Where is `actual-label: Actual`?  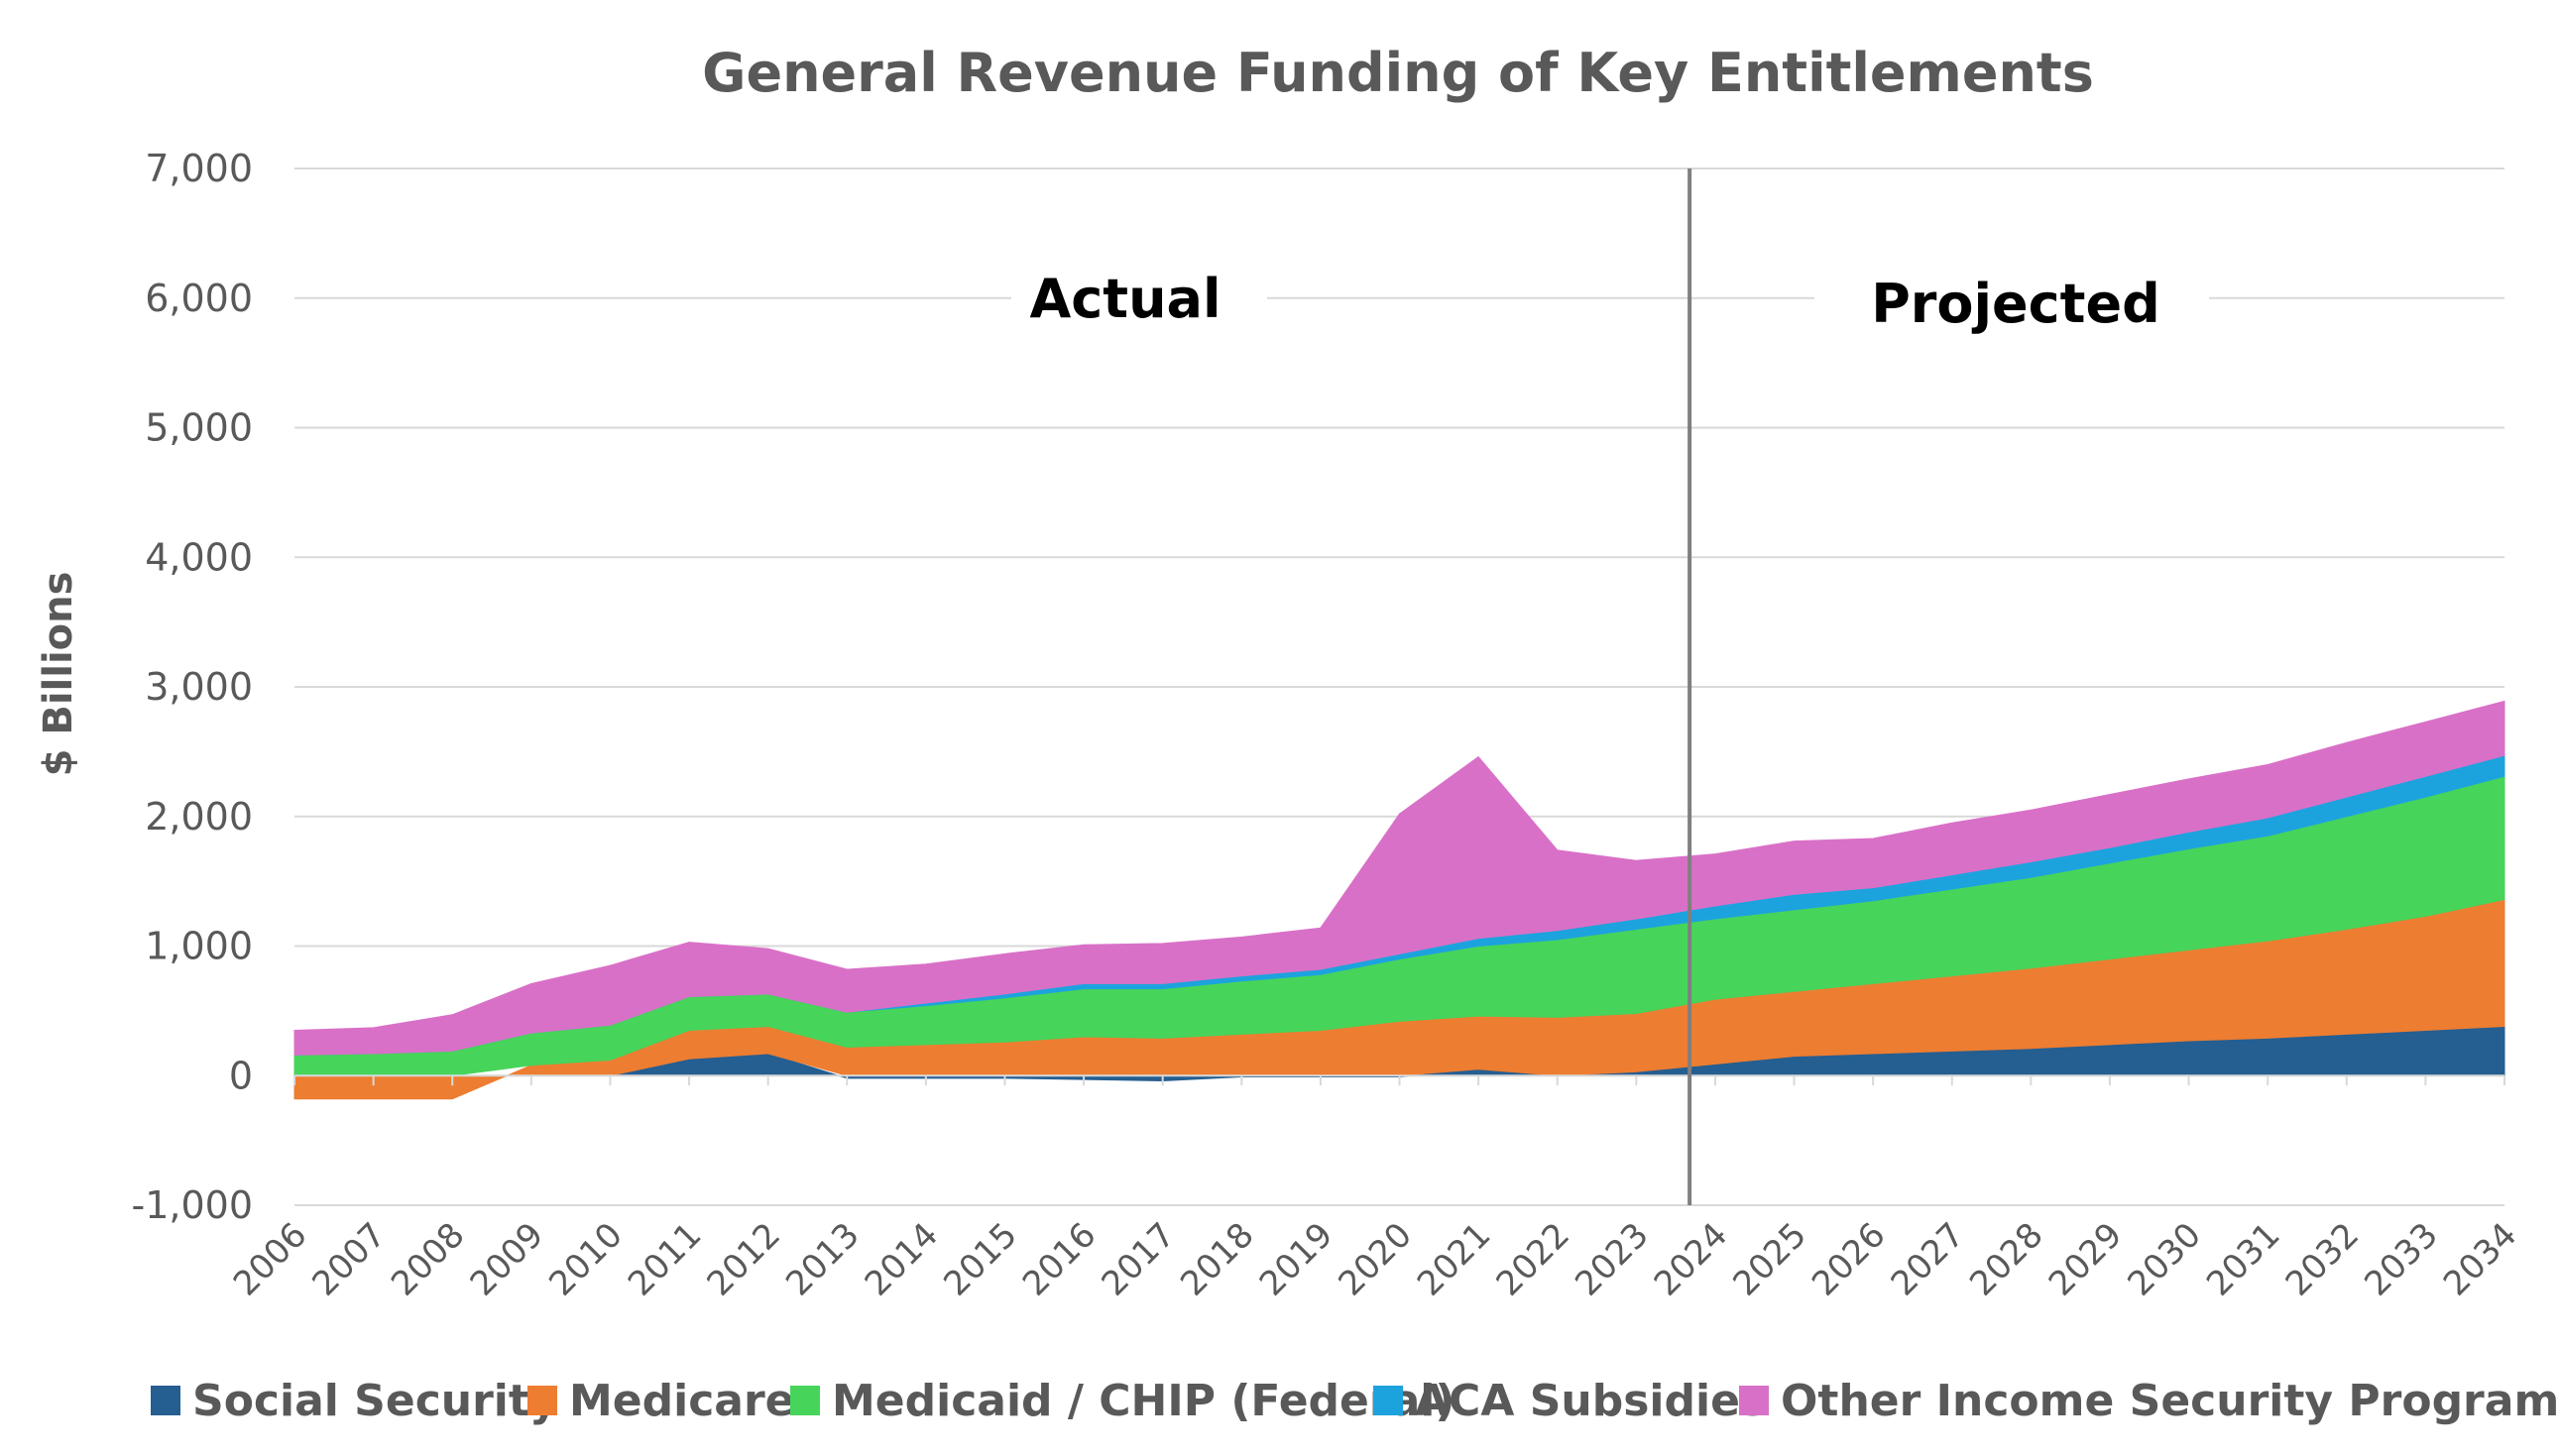
actual-label: Actual is located at coordinates (1125, 299).